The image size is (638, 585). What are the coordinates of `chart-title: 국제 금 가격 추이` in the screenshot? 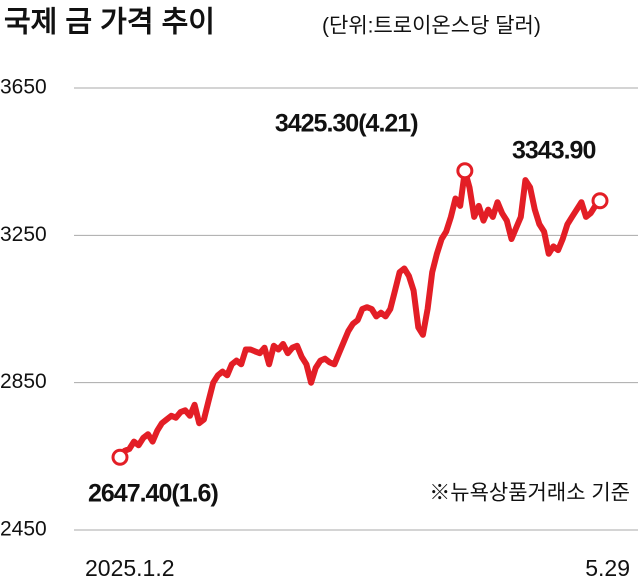 It's located at (109, 22).